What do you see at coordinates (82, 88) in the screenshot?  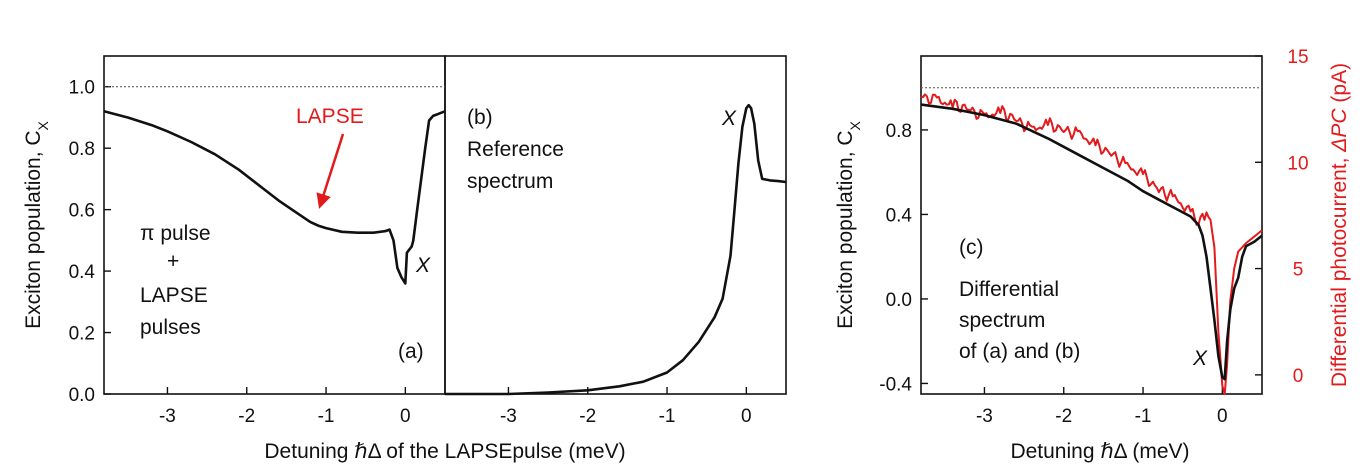 I see `a-y-tick-label: 1.0` at bounding box center [82, 88].